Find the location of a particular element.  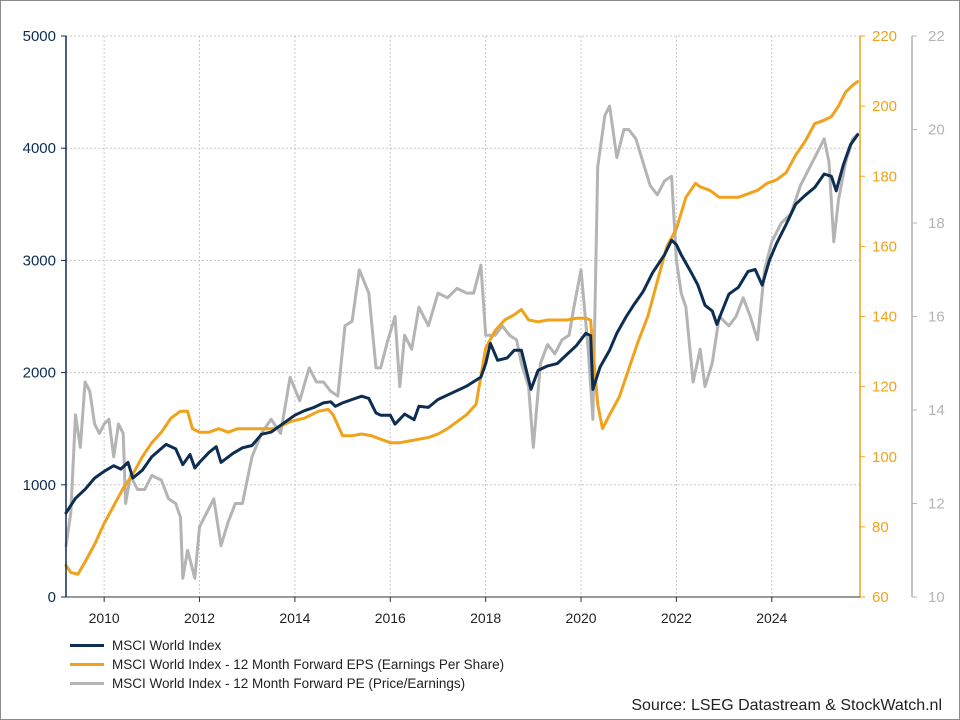

y-tick-label-pe: 22 is located at coordinates (936, 36).